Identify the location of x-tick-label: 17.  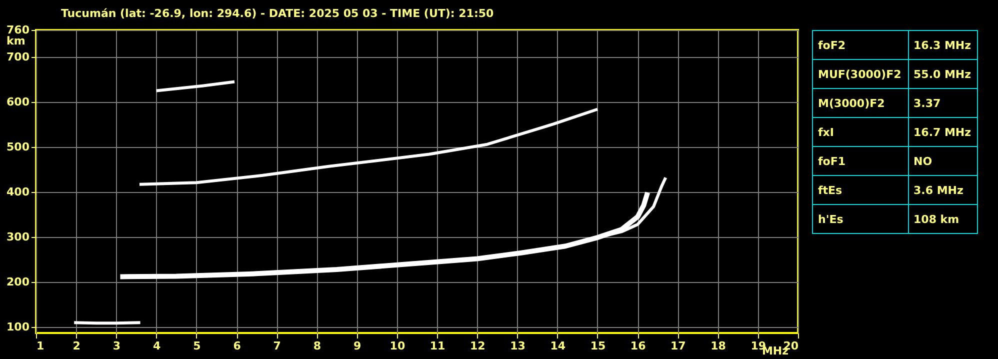
(678, 346).